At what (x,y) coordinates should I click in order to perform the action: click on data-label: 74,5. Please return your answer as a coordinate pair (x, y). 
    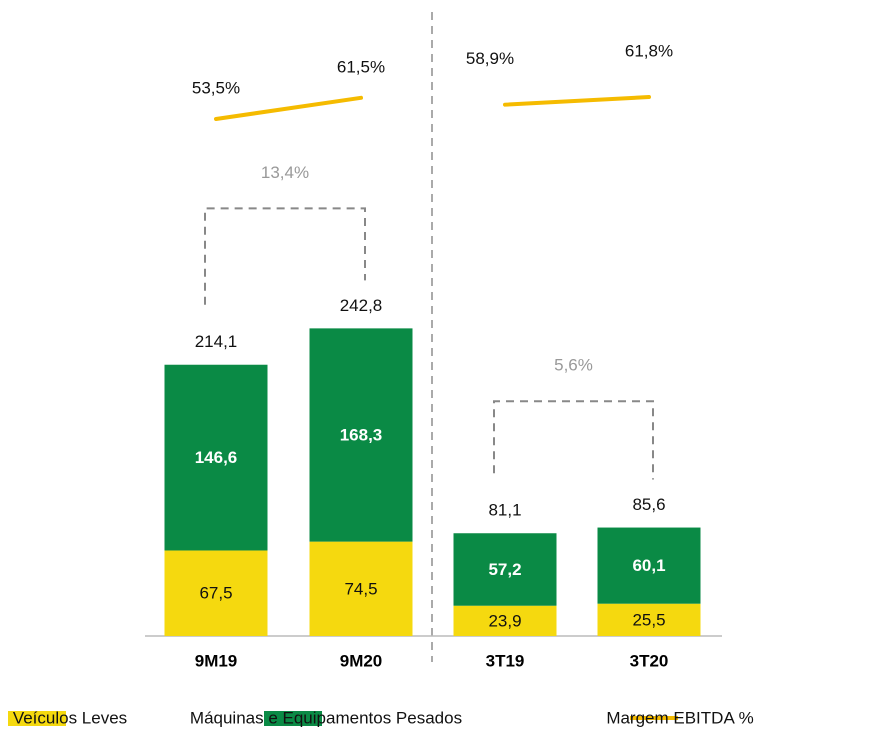
    Looking at the image, I should click on (360, 588).